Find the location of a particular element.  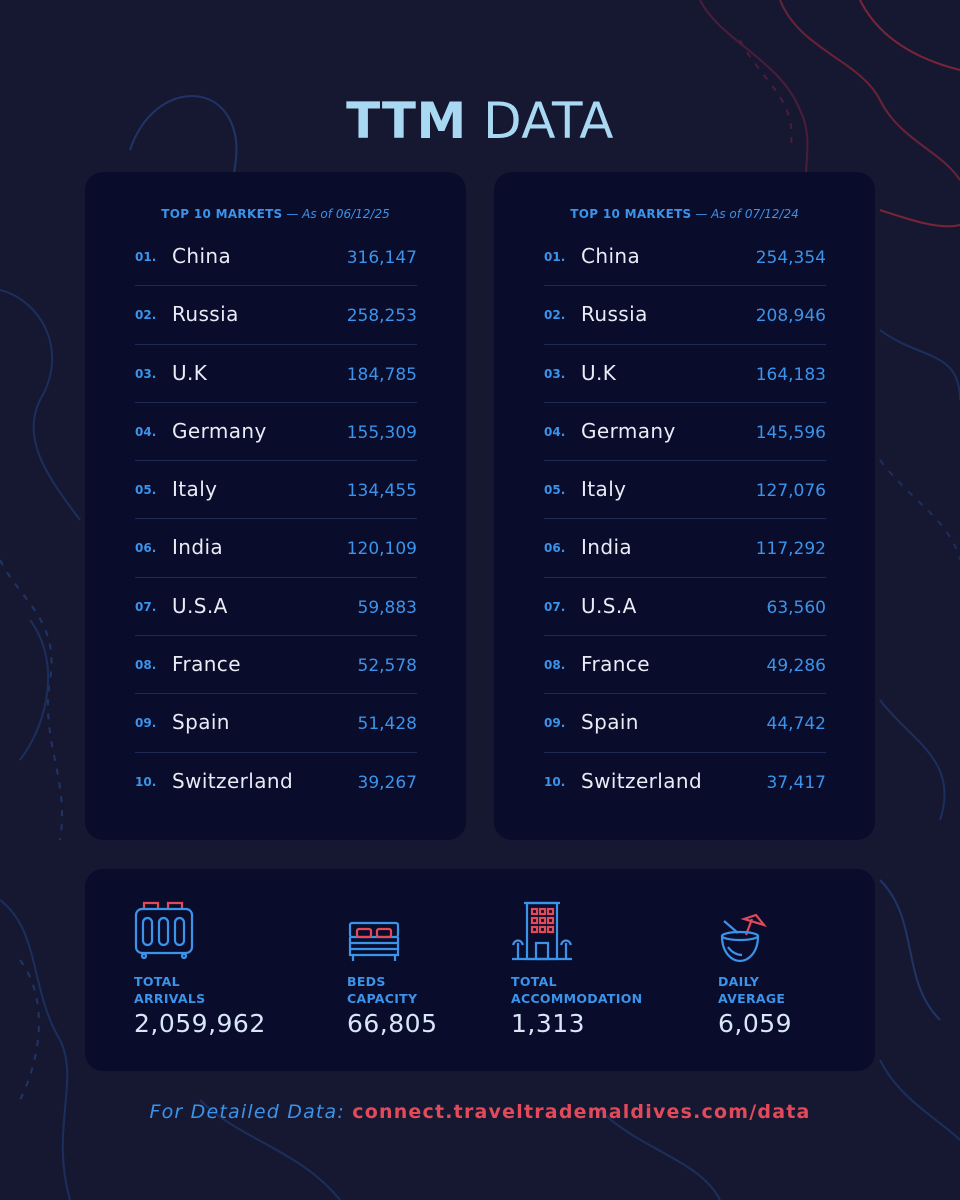

market-row: 02. Russia 258,253 is located at coordinates (276, 315).